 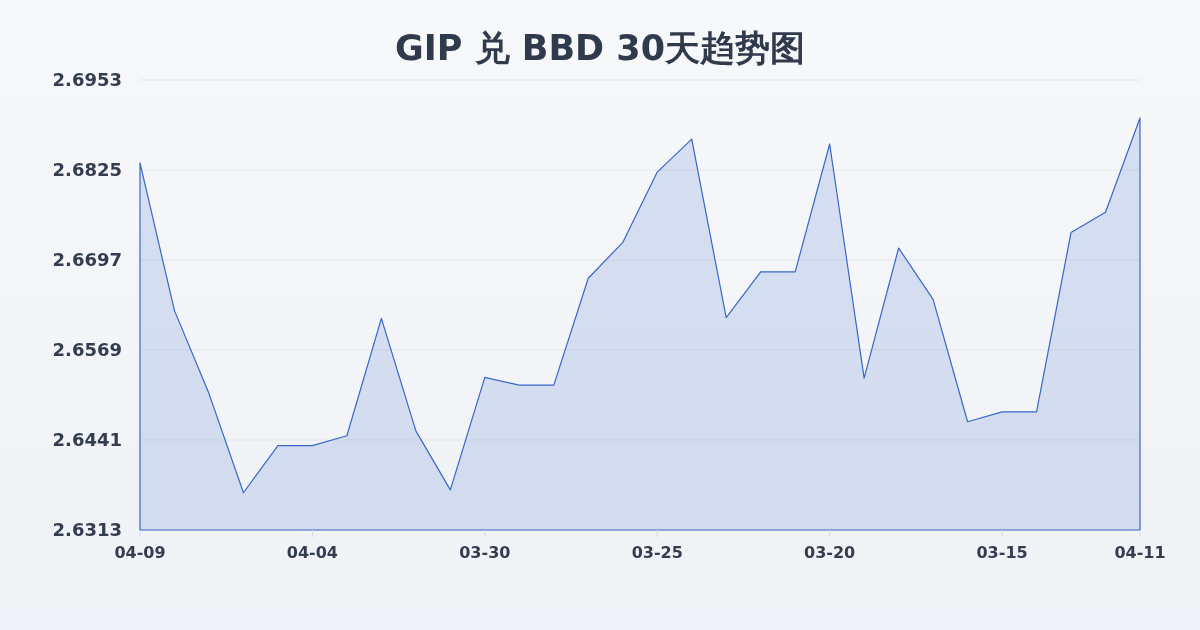 I want to click on y-tick-label: 2.6441, so click(x=87, y=439).